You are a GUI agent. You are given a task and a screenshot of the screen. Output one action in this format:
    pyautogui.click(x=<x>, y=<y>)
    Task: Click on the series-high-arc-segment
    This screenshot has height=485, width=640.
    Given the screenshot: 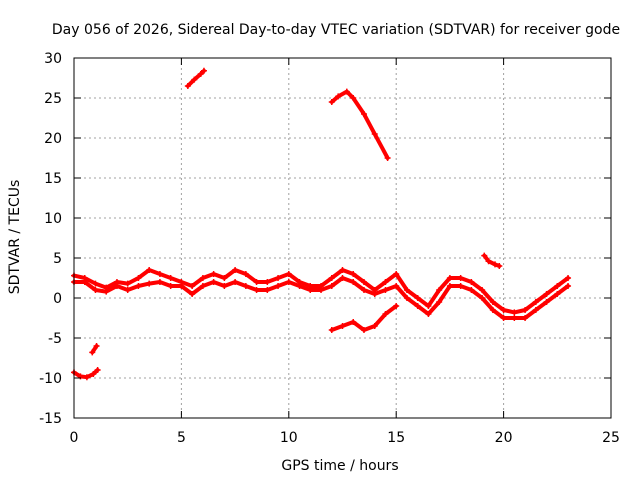 What is the action you would take?
    pyautogui.click(x=359, y=124)
    